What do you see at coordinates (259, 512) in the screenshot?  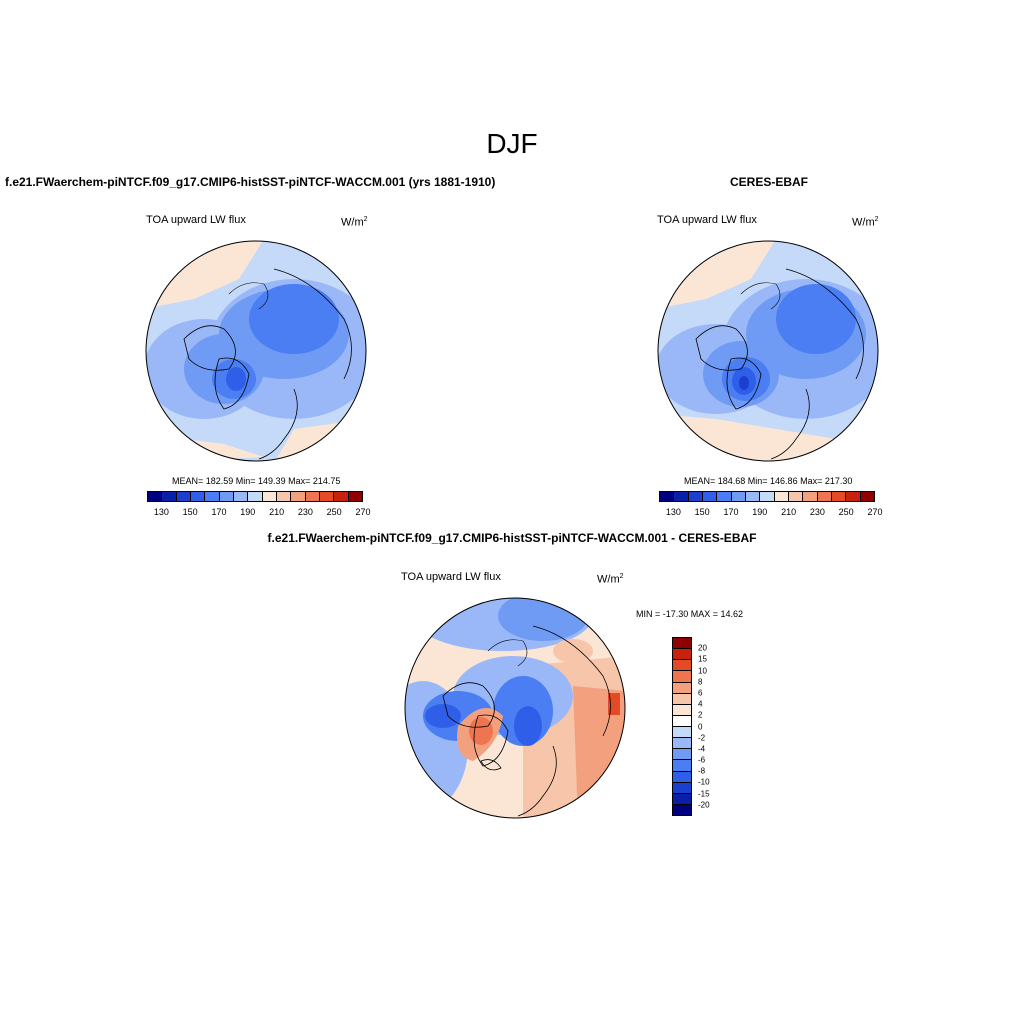 I see `panel-1-colorbar-labels: 130 150 170 190 210 230 250 270` at bounding box center [259, 512].